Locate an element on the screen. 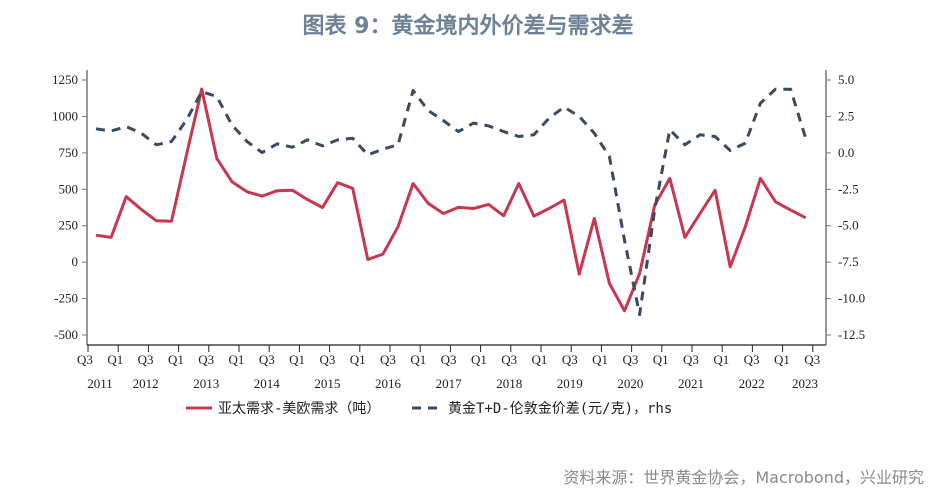 The image size is (936, 496). y-right-tick-label: 0.0 is located at coordinates (846, 152).